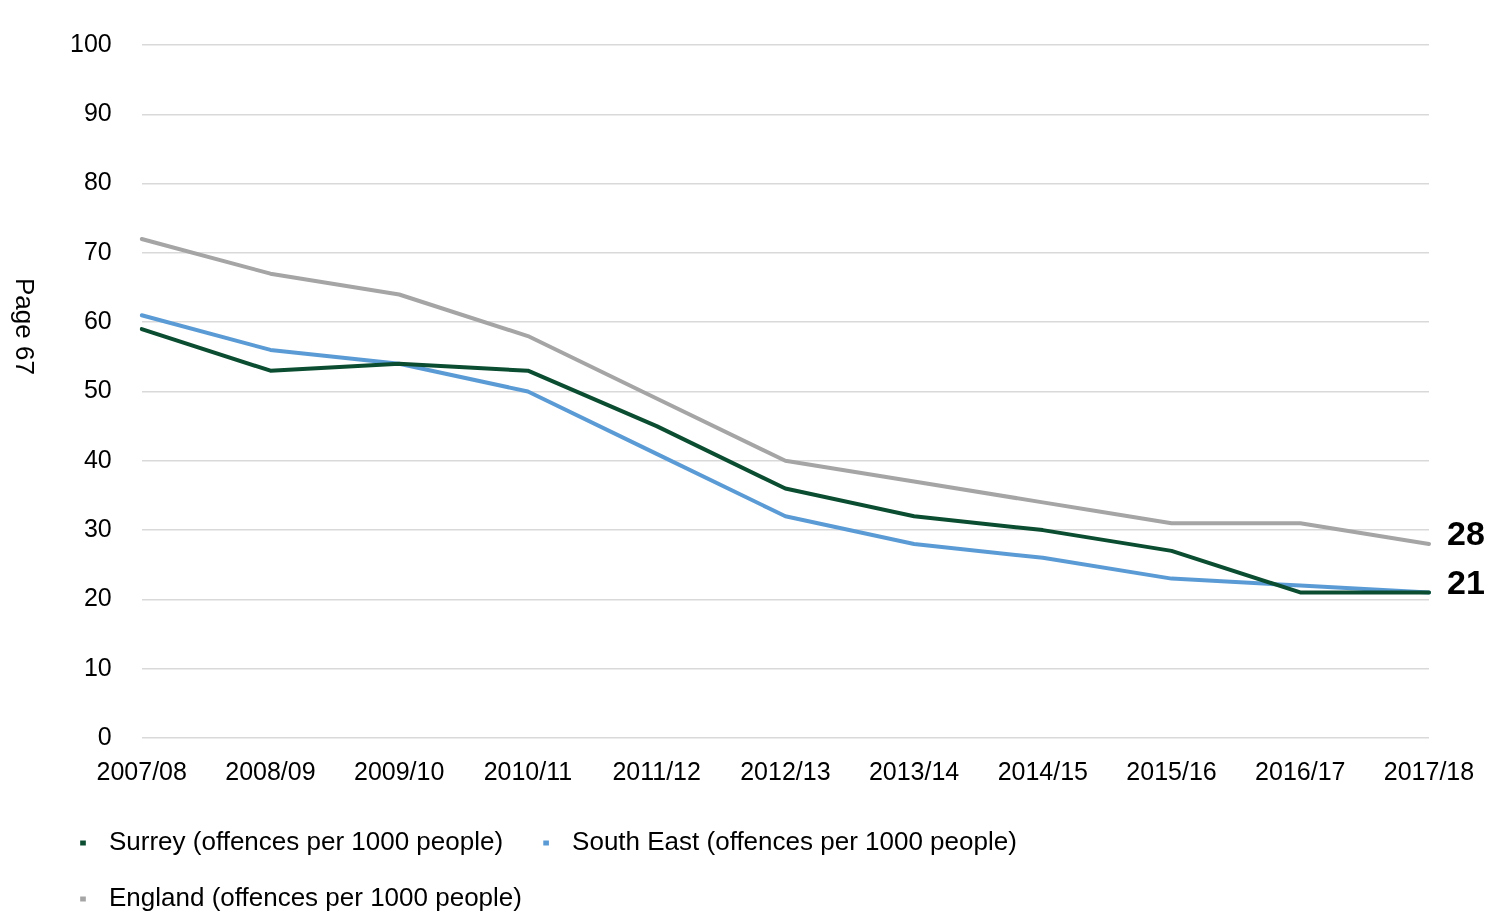 The image size is (1499, 922). What do you see at coordinates (1466, 533) in the screenshot?
I see `data-label: 28` at bounding box center [1466, 533].